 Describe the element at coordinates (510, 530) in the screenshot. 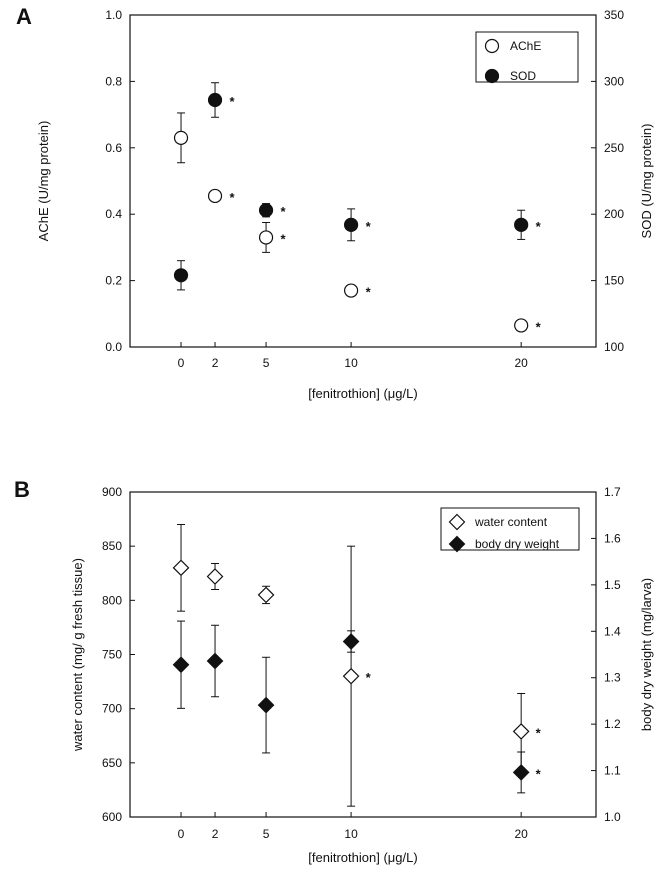

I see `panel-b-legend: water content body dry weight` at that location.